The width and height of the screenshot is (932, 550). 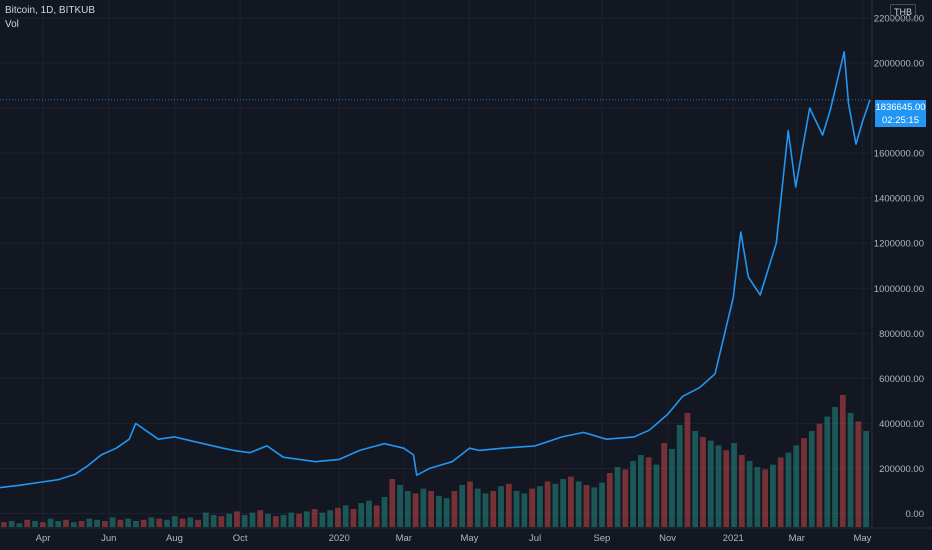 I want to click on x-tick-label: Apr, so click(x=43, y=538).